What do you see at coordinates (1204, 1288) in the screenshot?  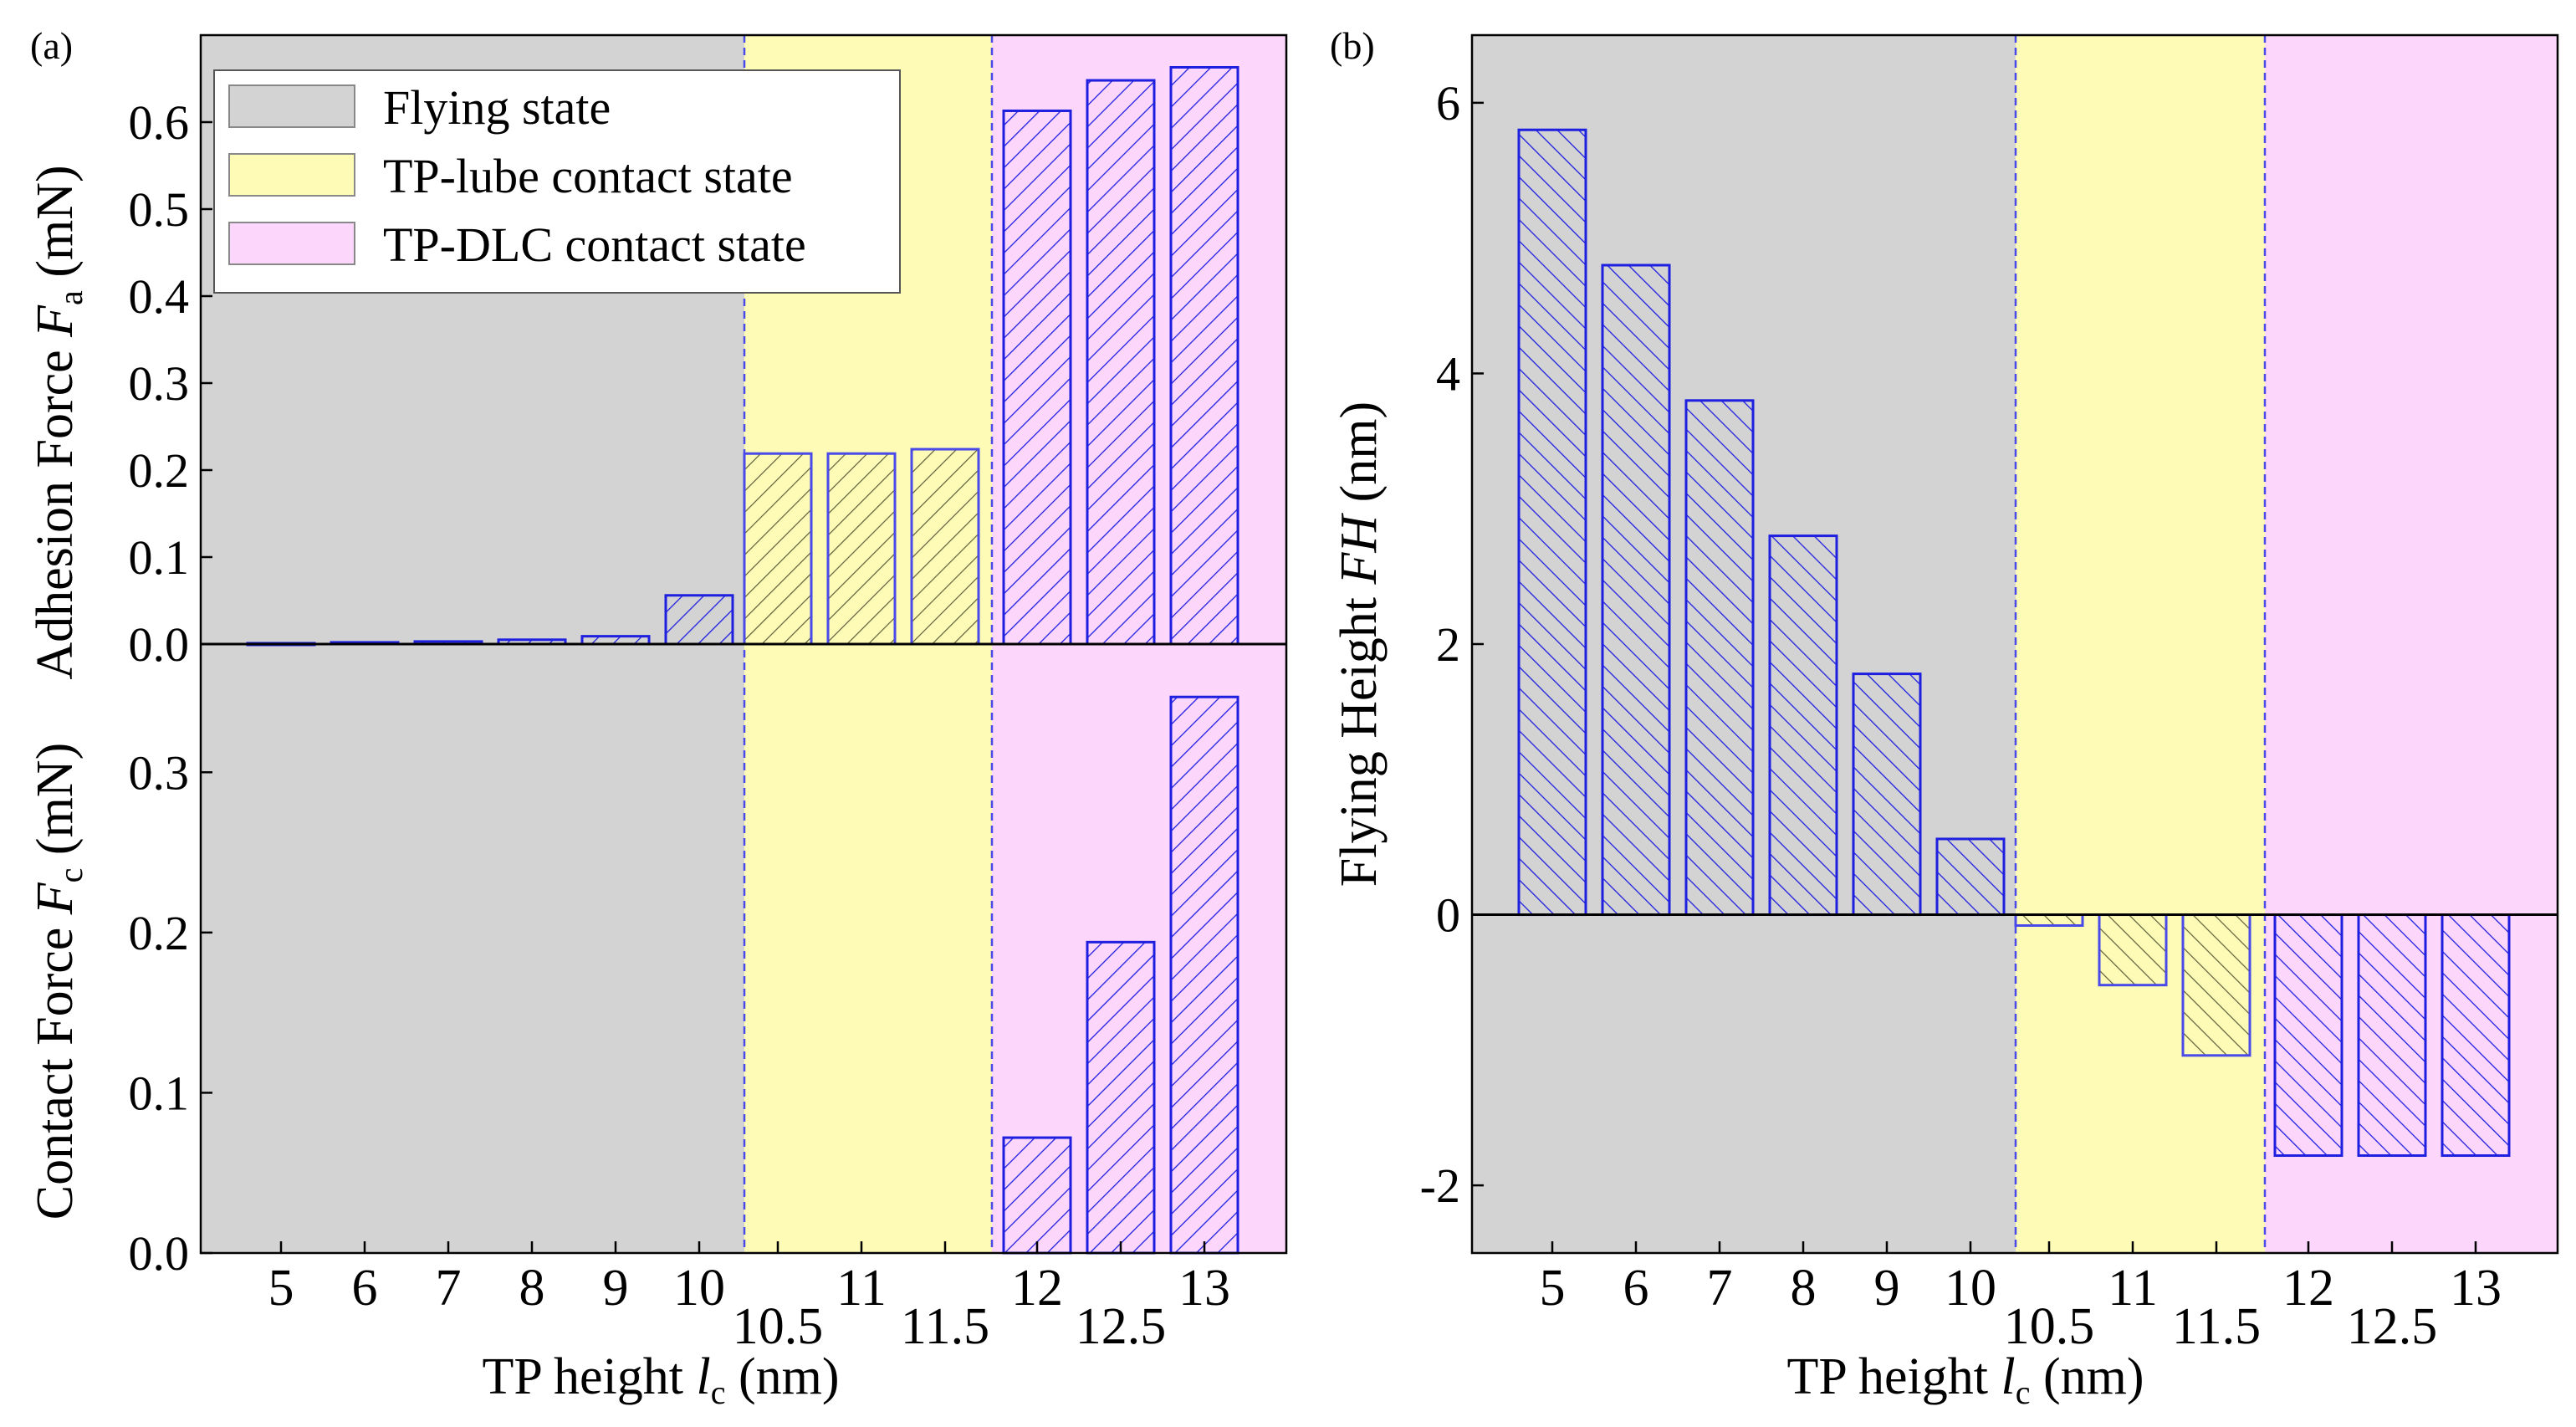 I see `panel-a-x-tick-label: 13` at bounding box center [1204, 1288].